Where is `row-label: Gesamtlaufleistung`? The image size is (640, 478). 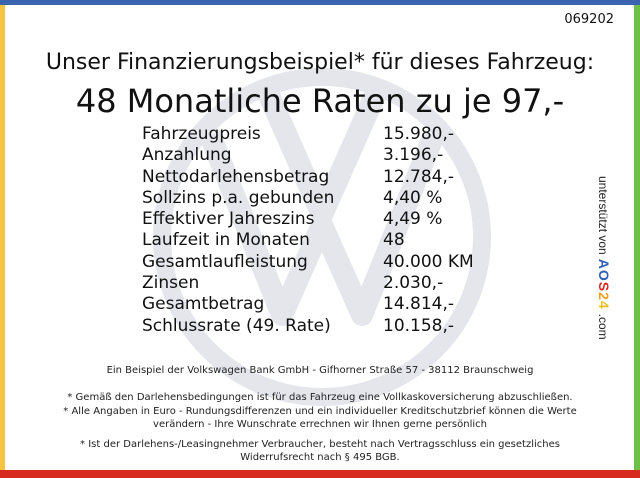
row-label: Gesamtlaufleistung is located at coordinates (225, 261).